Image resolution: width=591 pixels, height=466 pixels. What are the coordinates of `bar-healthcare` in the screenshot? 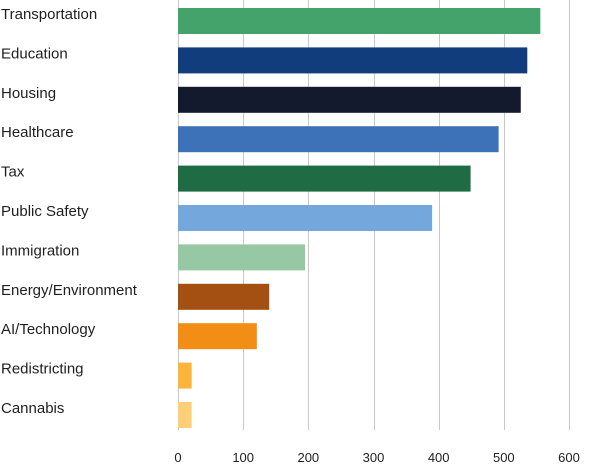 It's located at (338, 139).